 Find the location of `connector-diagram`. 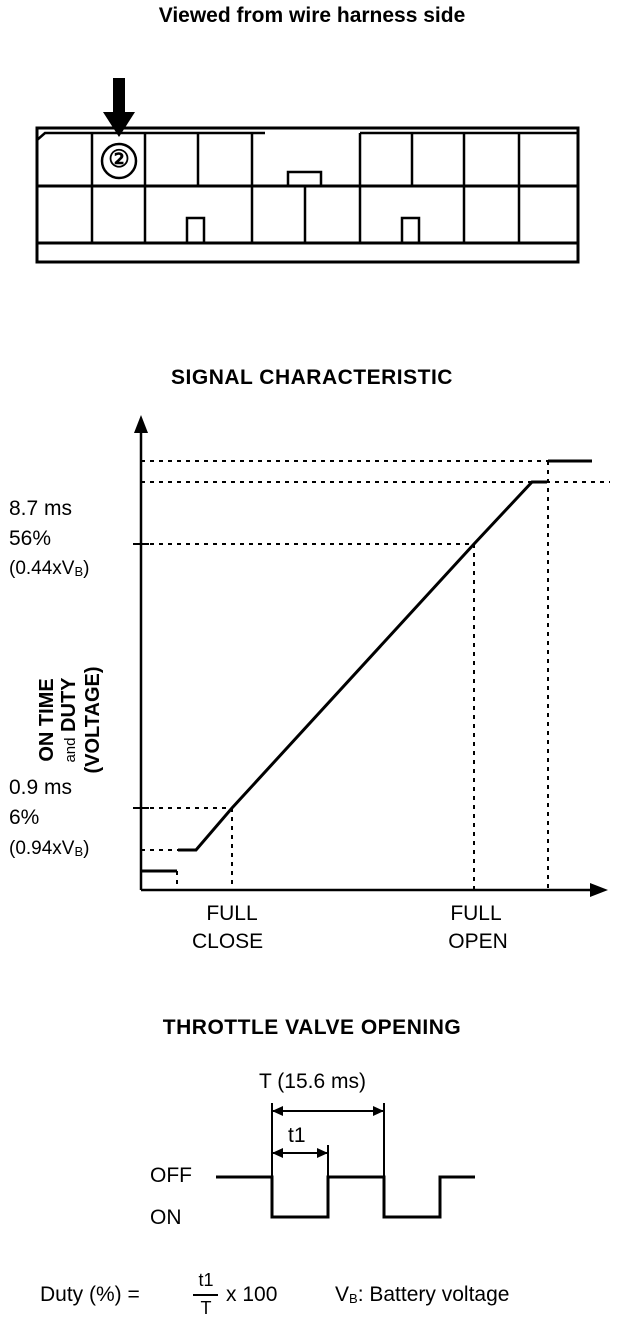

connector-diagram is located at coordinates (307, 195).